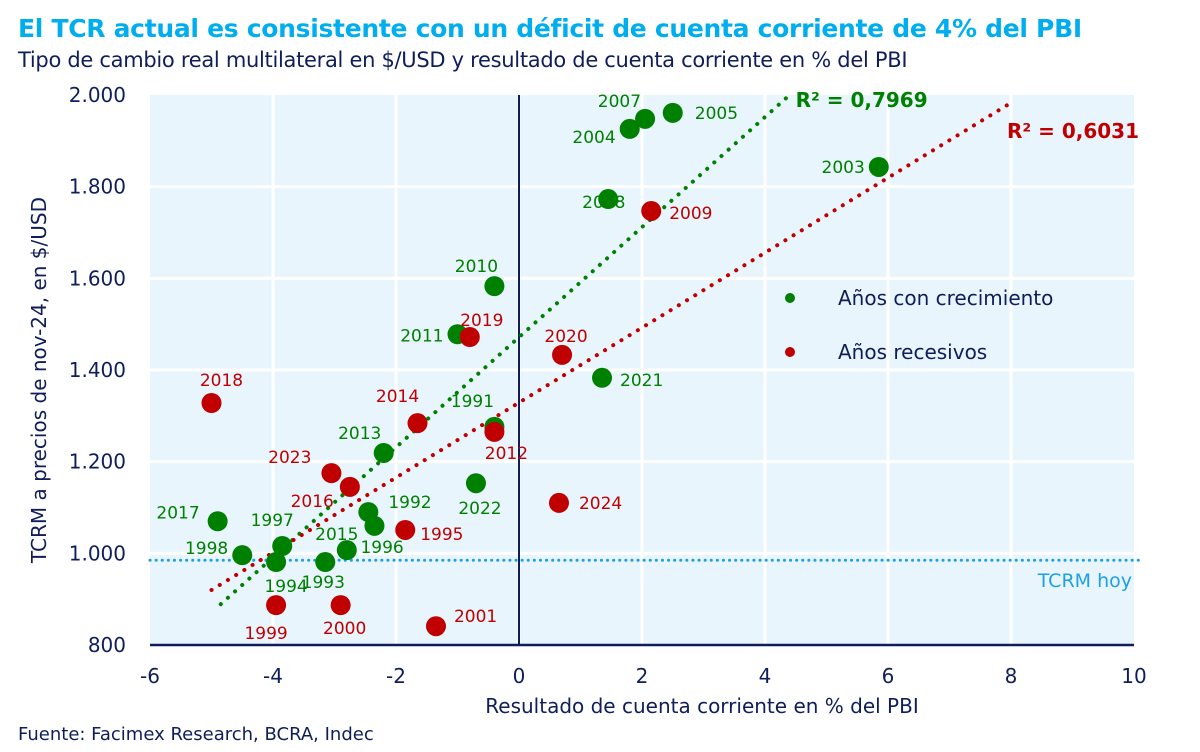 This screenshot has height=752, width=1200. I want to click on point-label-2008: 2008, so click(603, 203).